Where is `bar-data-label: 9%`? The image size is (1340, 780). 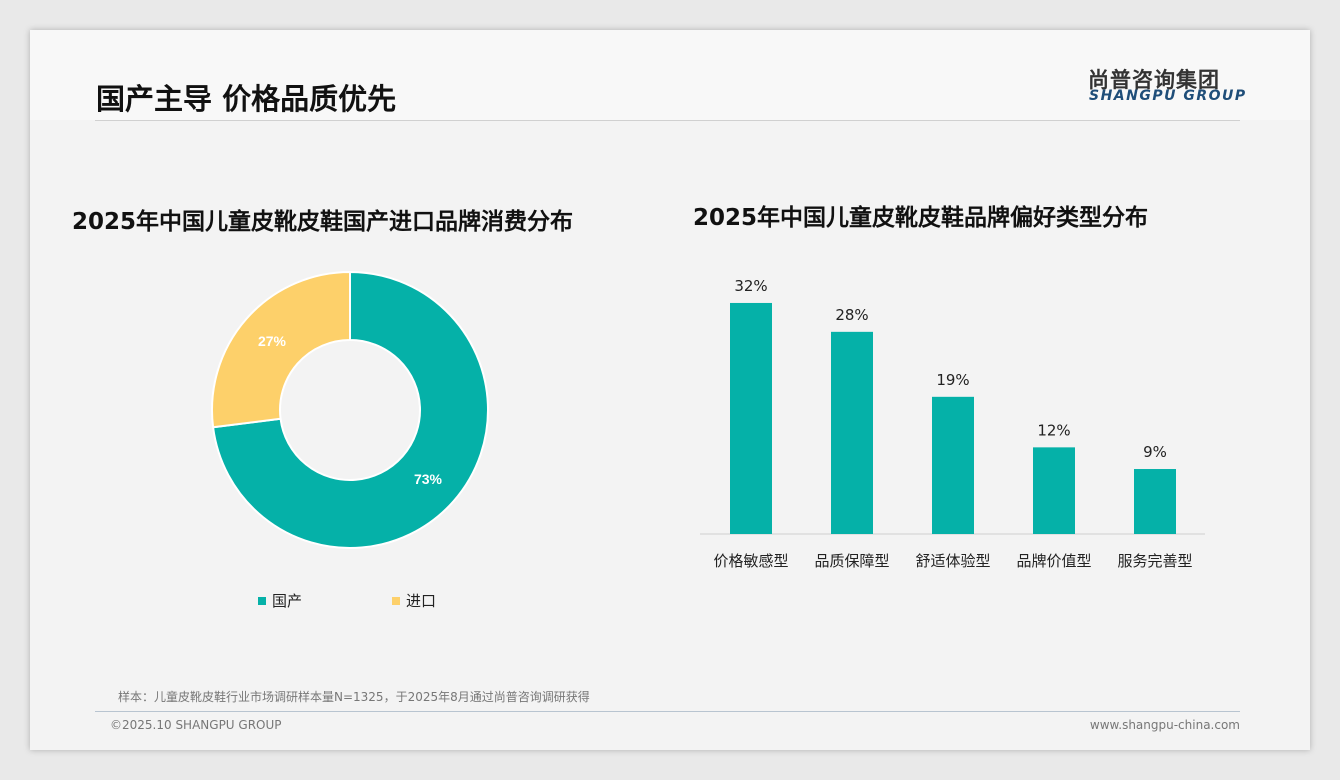 bar-data-label: 9% is located at coordinates (1155, 452).